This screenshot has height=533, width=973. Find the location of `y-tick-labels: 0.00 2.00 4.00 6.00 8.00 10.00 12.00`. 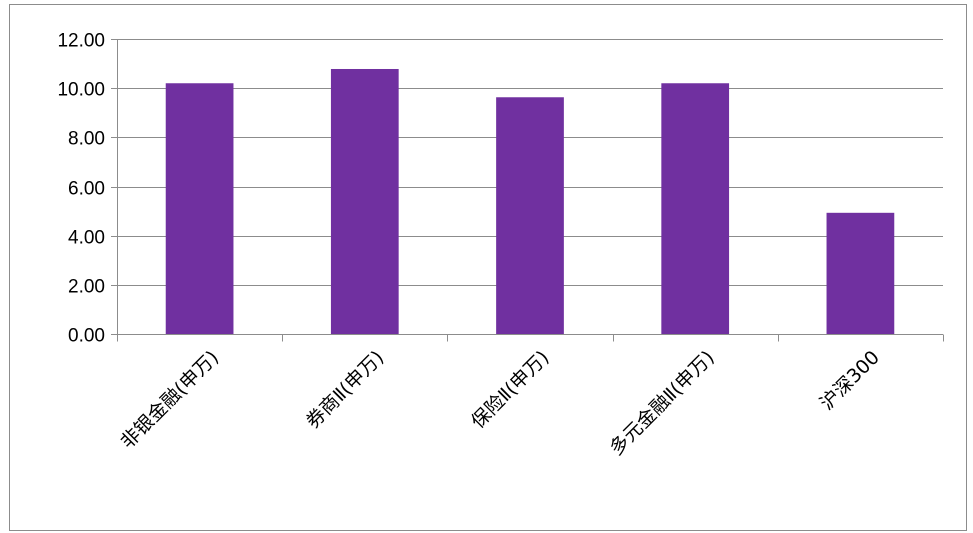

y-tick-labels: 0.00 2.00 4.00 6.00 8.00 10.00 12.00 is located at coordinates (81, 189).